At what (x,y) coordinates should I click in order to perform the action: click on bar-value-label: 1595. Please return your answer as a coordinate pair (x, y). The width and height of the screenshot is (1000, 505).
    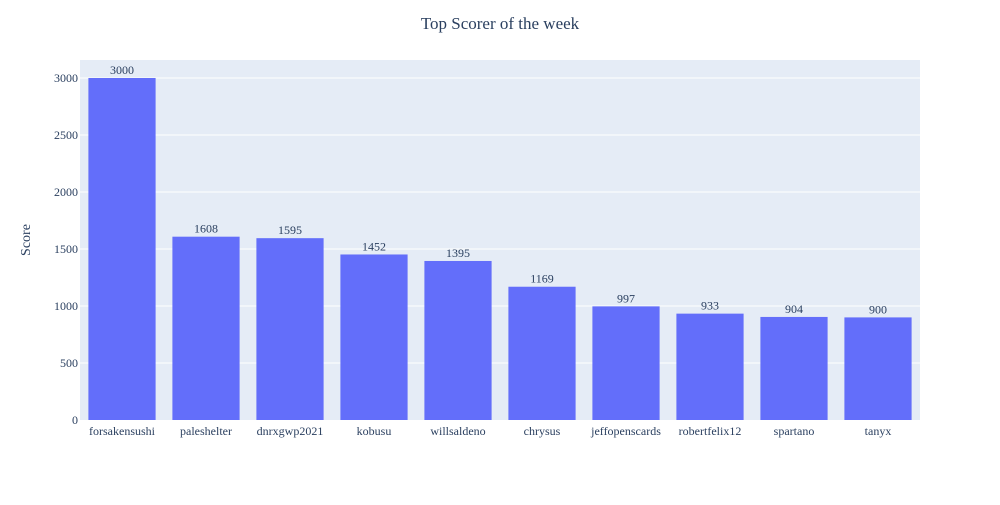
    Looking at the image, I should click on (290, 230).